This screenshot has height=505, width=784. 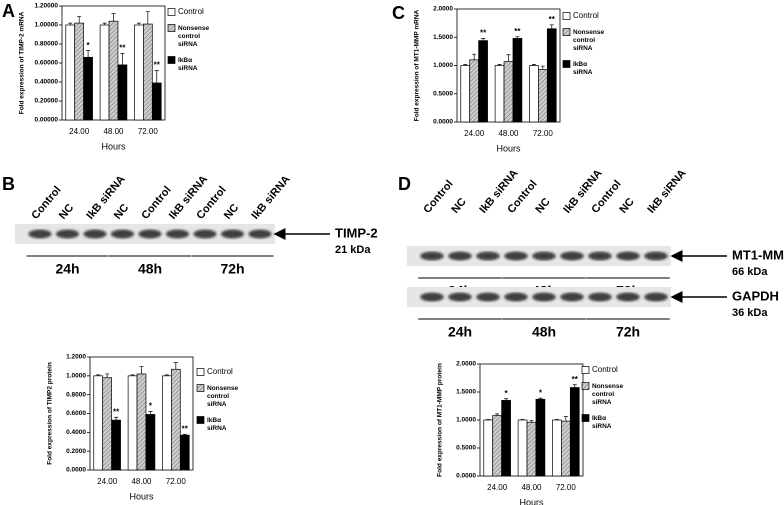 I want to click on legend-label: IkBα siRNA, so click(x=583, y=68).